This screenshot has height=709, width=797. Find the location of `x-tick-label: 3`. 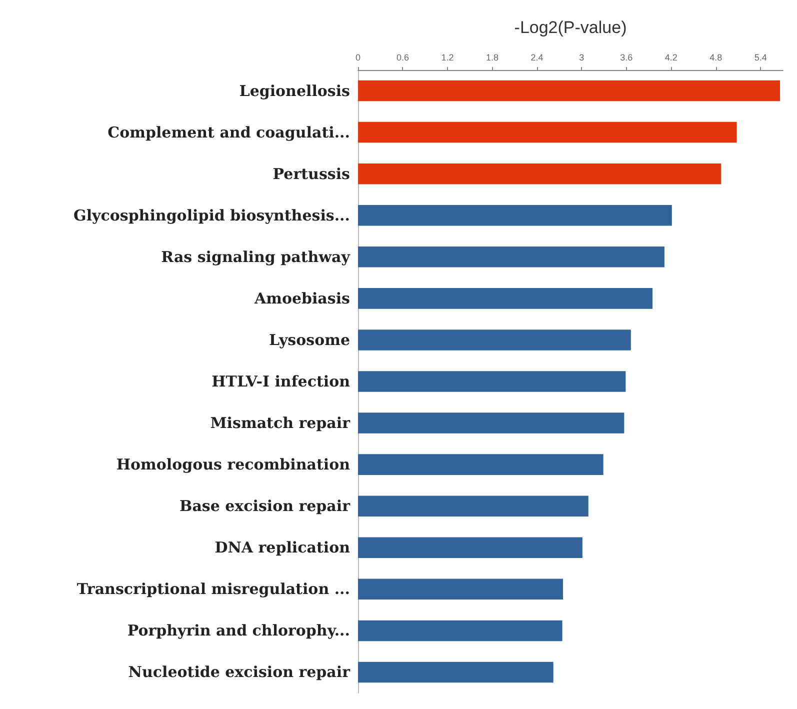

x-tick-label: 3 is located at coordinates (581, 57).